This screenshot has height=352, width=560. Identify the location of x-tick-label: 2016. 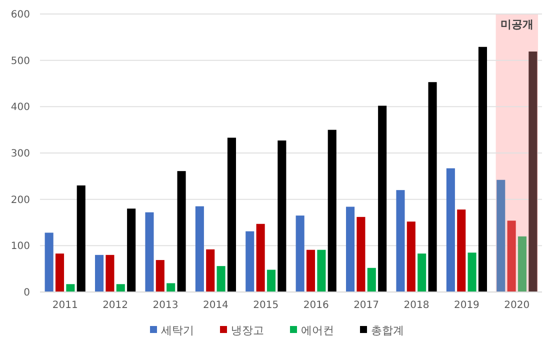
(316, 305).